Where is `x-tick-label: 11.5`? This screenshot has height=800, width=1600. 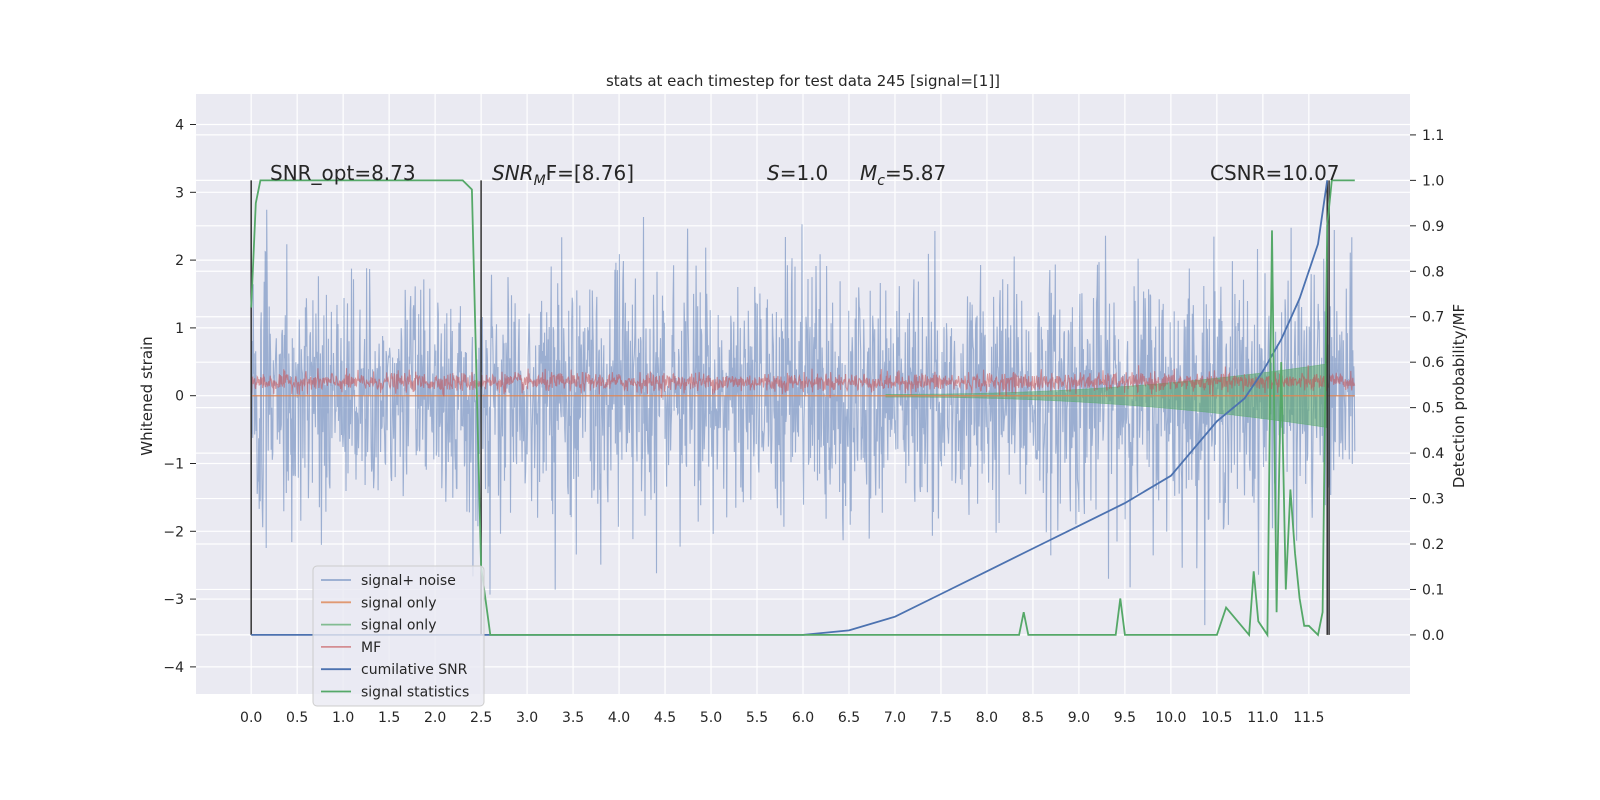
x-tick-label: 11.5 is located at coordinates (1308, 718).